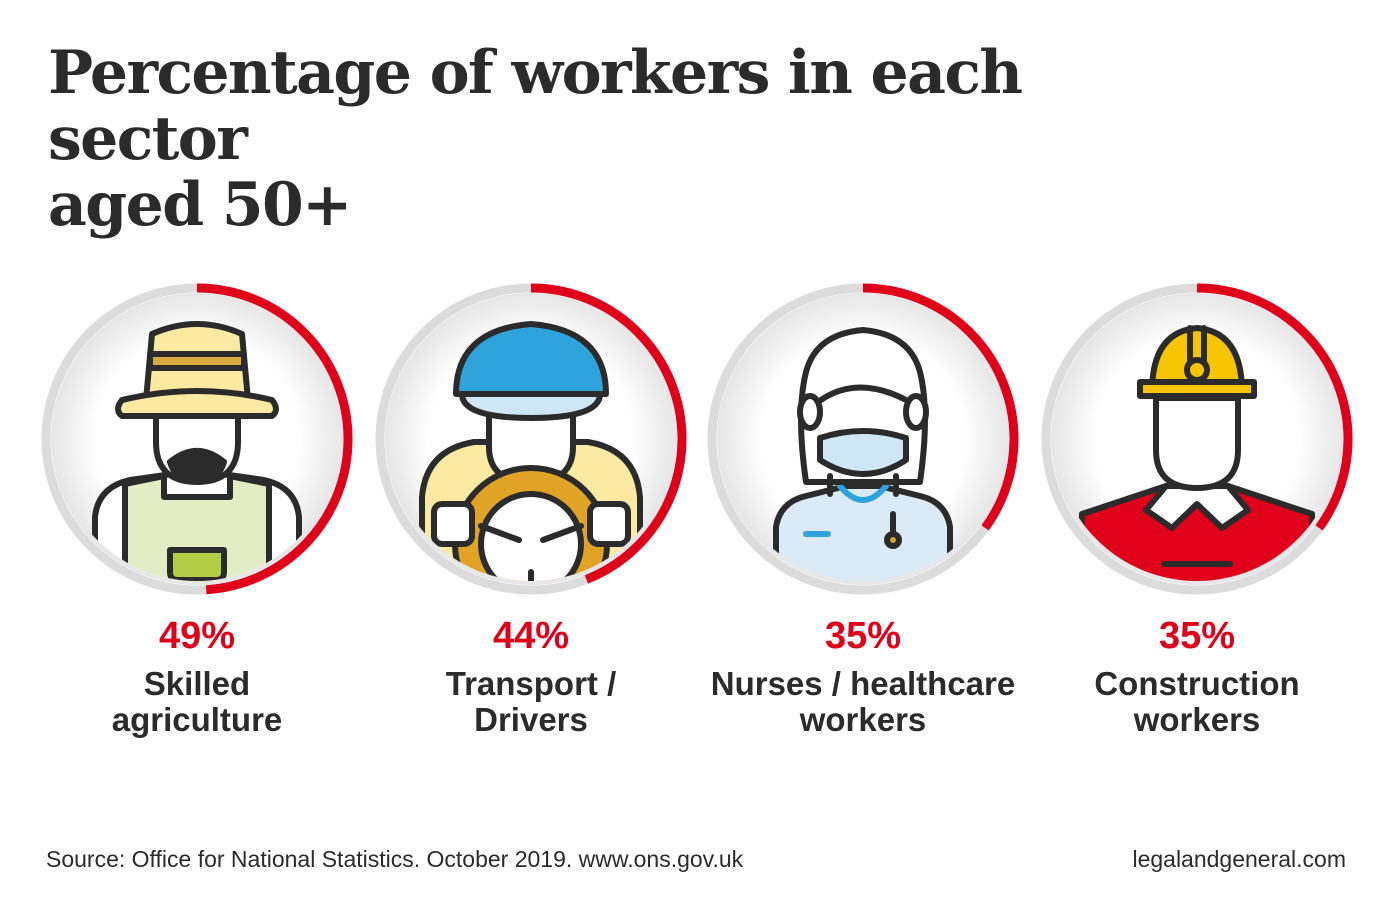  I want to click on progress-ring-construction, so click(1197, 439).